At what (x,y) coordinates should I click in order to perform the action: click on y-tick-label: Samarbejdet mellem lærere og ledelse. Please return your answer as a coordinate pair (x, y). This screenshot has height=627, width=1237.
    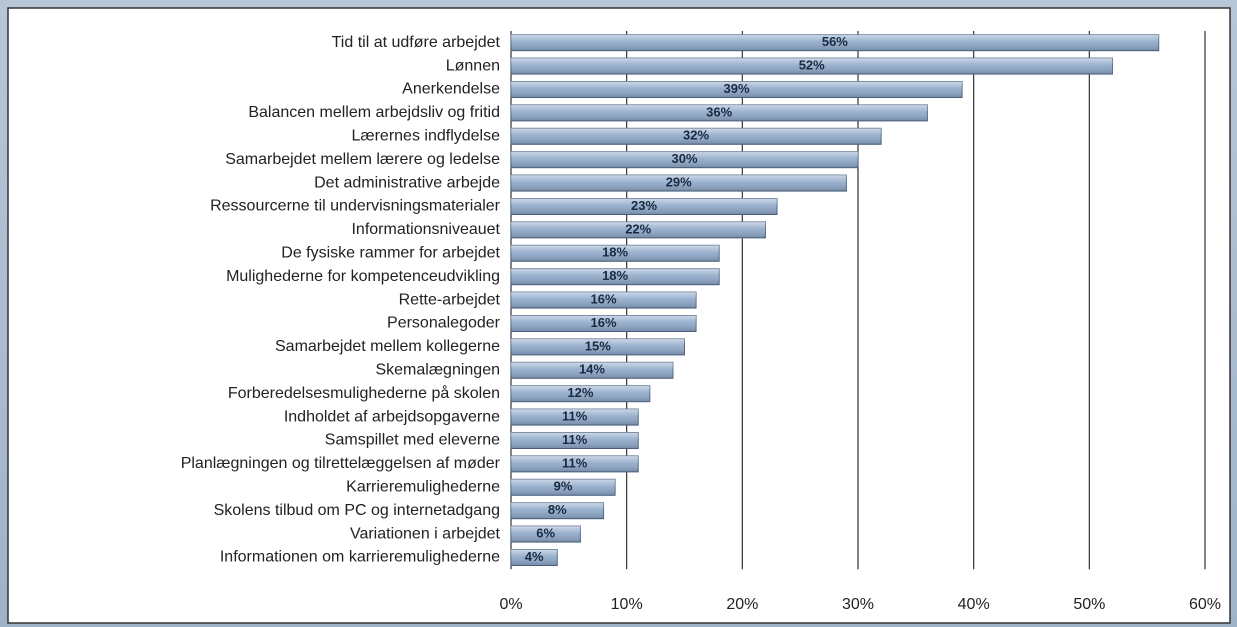
    Looking at the image, I should click on (362, 159).